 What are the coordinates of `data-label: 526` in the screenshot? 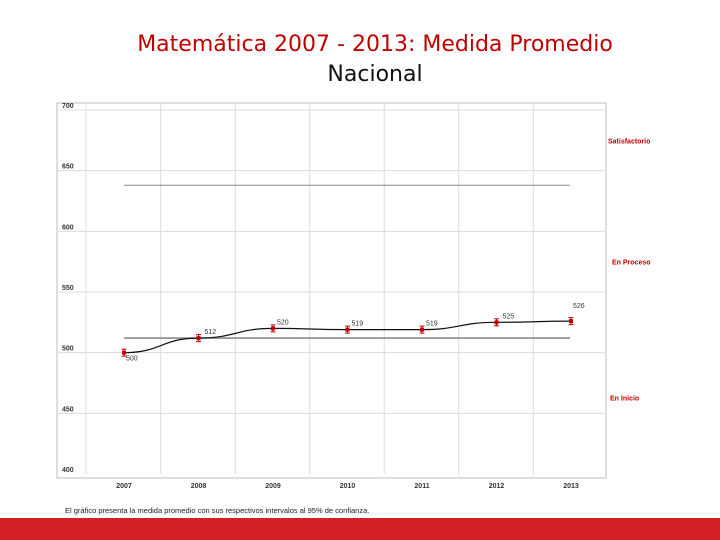 It's located at (579, 306).